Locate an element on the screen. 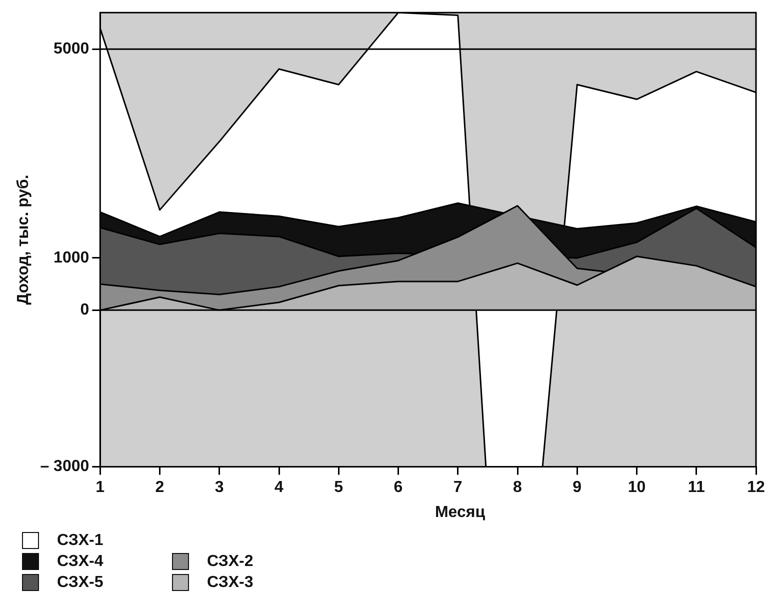 The height and width of the screenshot is (597, 768). legend-label: СЗХ-1 is located at coordinates (80, 541).